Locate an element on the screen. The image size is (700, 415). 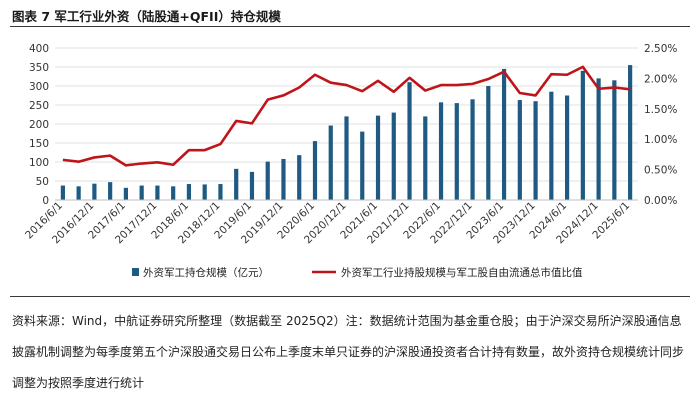
right-axis-tick-label: 2.00% is located at coordinates (660, 79).